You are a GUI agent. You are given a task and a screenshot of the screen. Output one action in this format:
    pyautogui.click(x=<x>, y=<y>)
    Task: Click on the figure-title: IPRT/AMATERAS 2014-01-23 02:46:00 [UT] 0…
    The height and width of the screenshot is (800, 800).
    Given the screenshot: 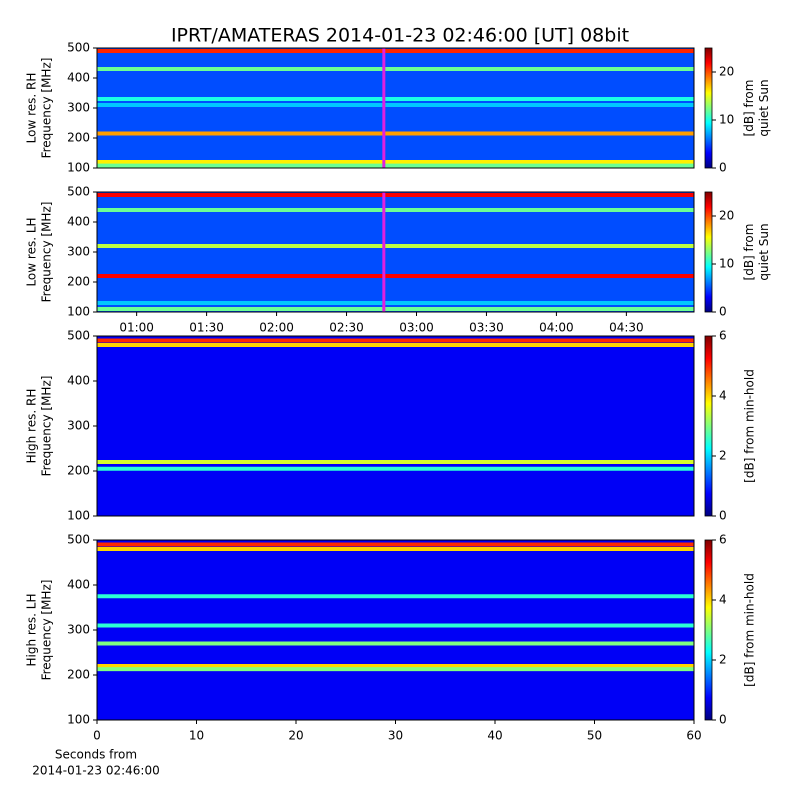 What is the action you would take?
    pyautogui.click(x=400, y=36)
    